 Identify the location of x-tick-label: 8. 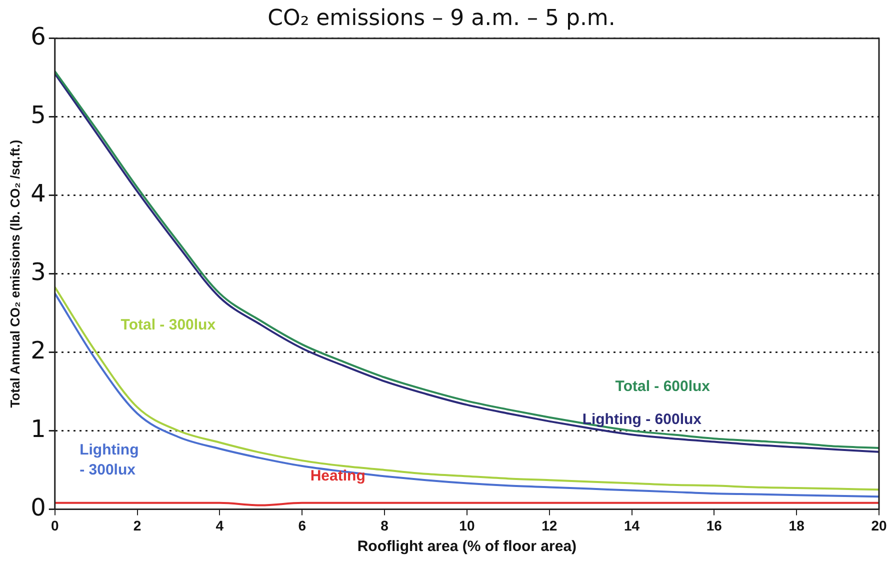
(384, 525).